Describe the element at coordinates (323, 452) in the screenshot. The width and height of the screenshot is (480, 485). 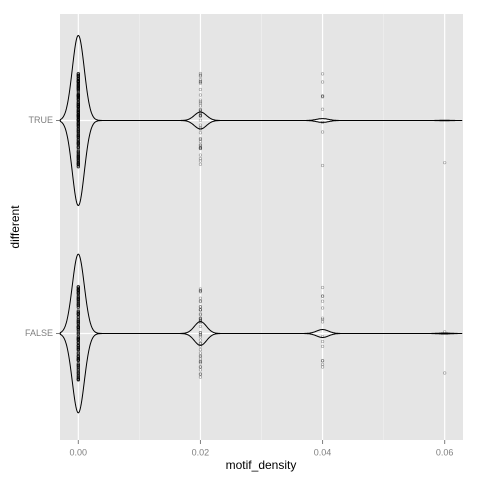
I see `x-tick-label: 0.04` at that location.